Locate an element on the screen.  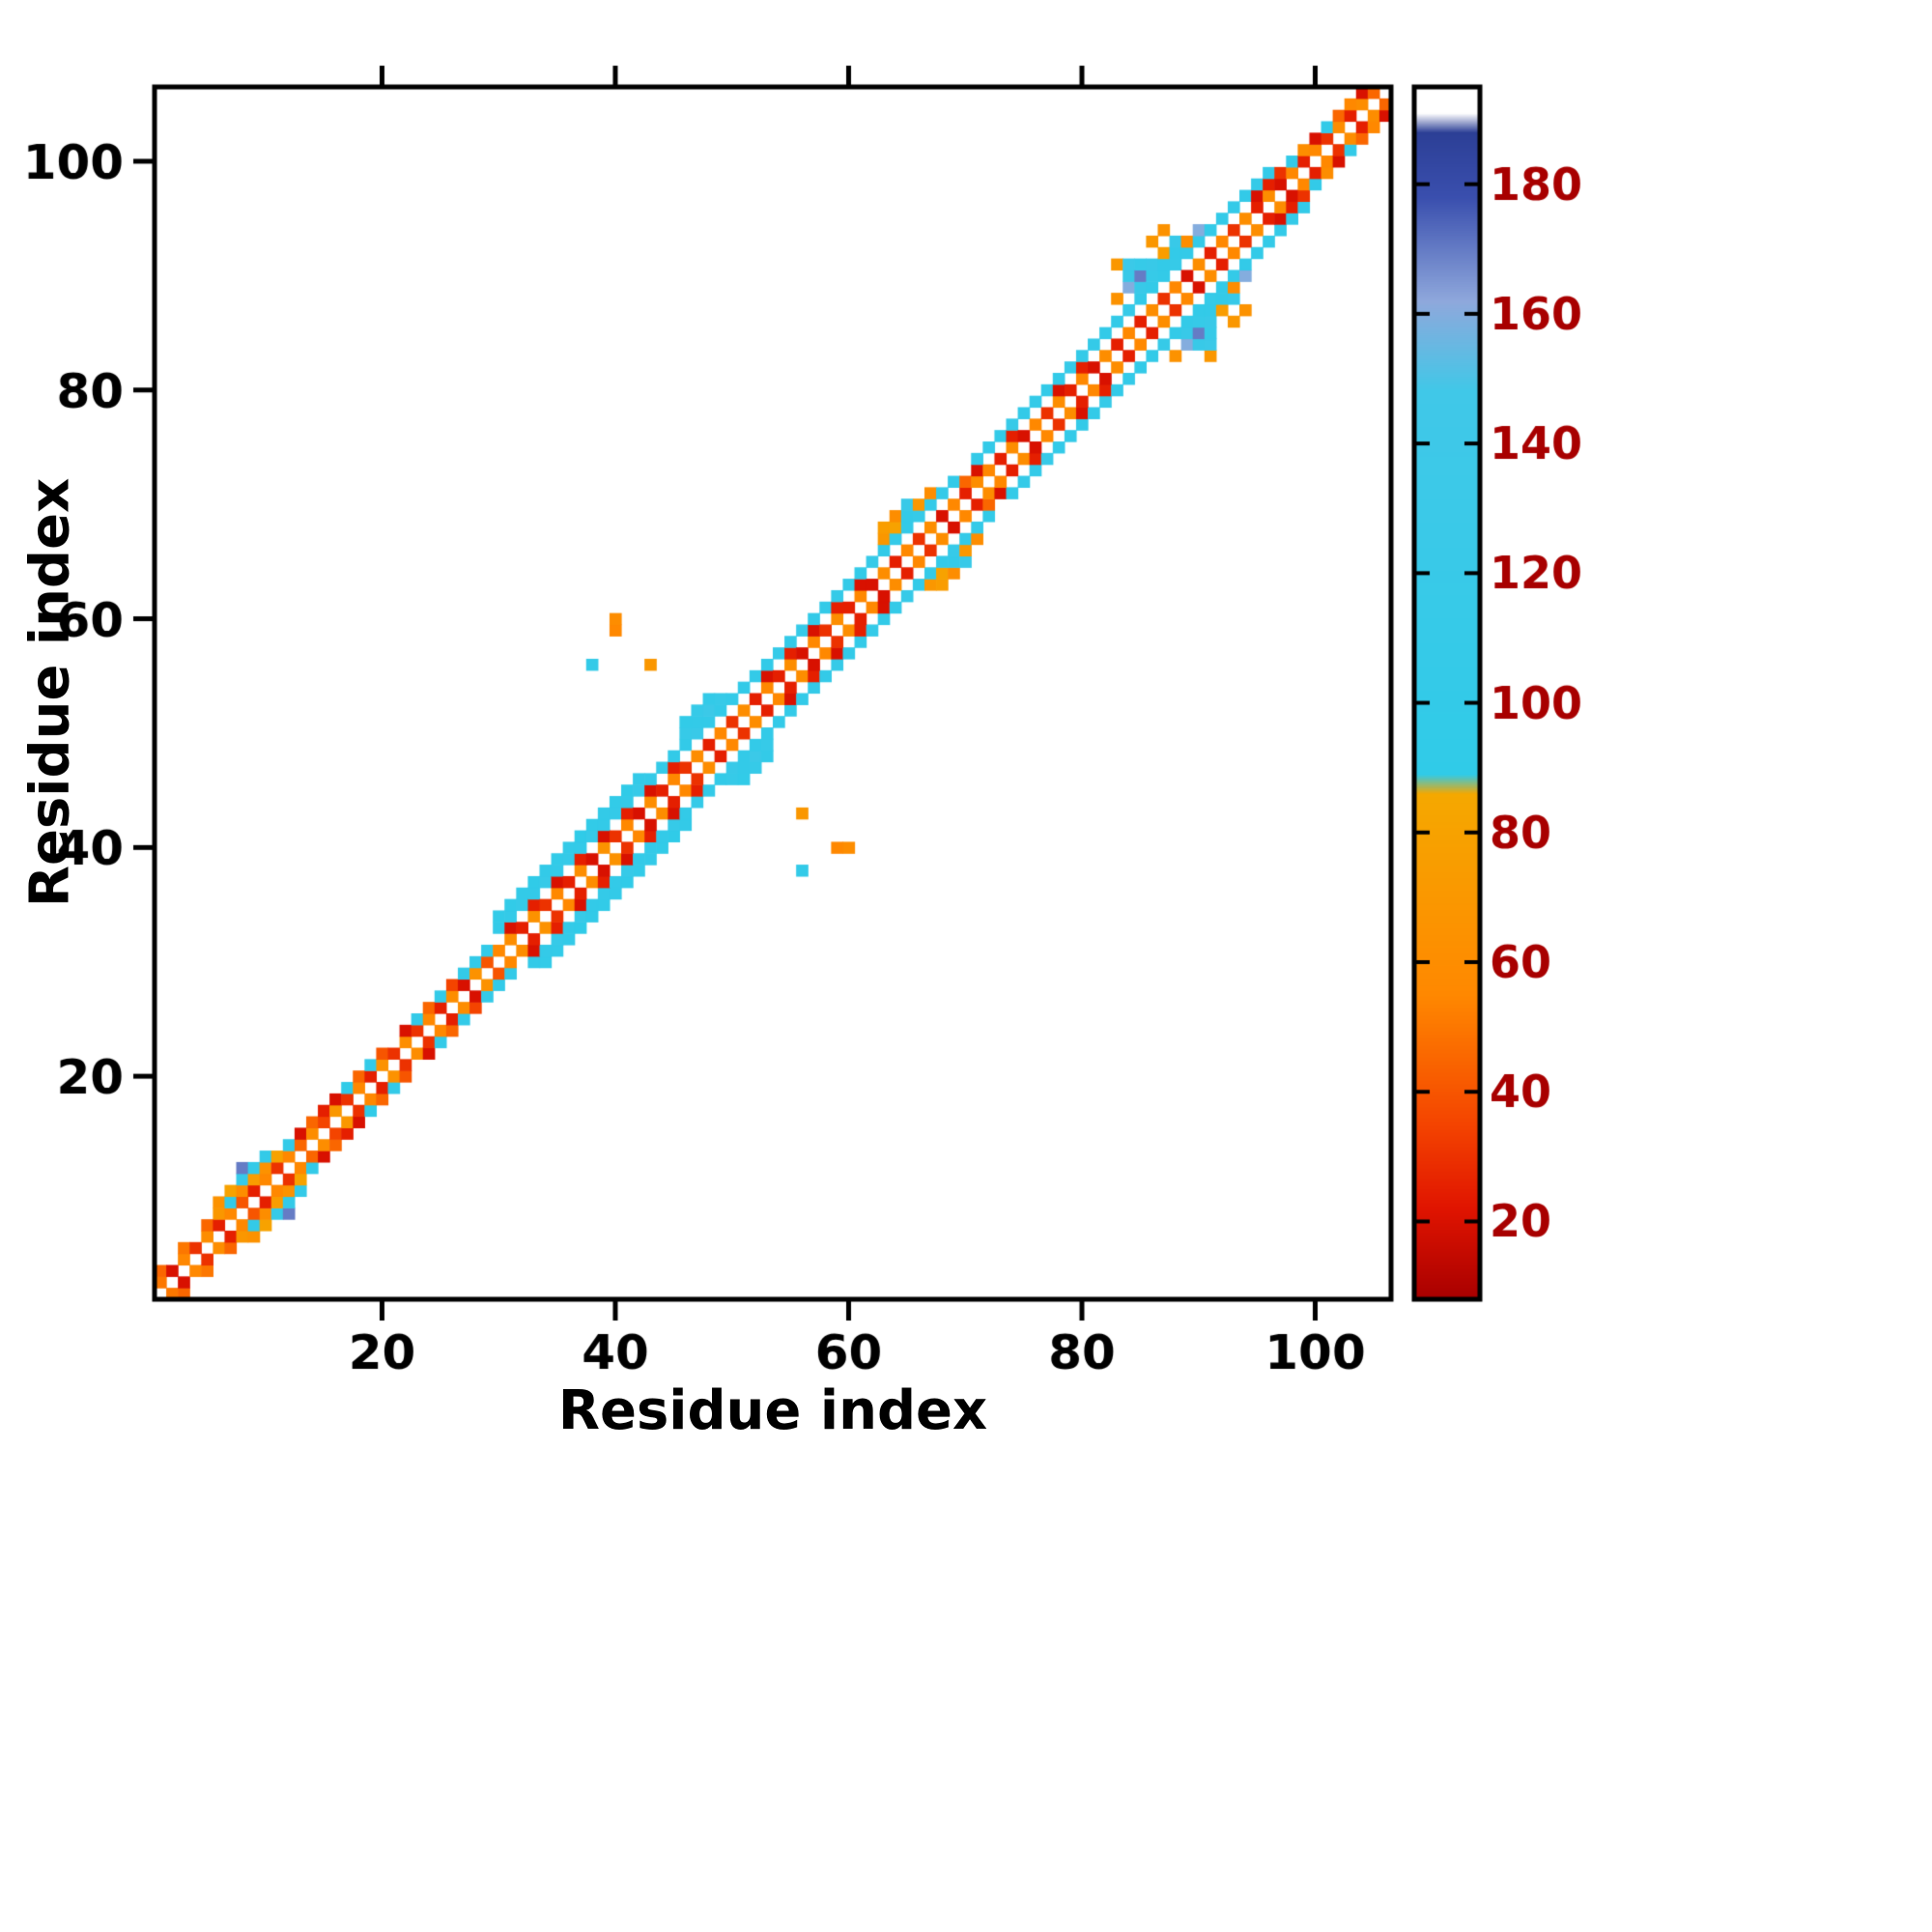
y-axis-label: Residue index is located at coordinates (50, 692).